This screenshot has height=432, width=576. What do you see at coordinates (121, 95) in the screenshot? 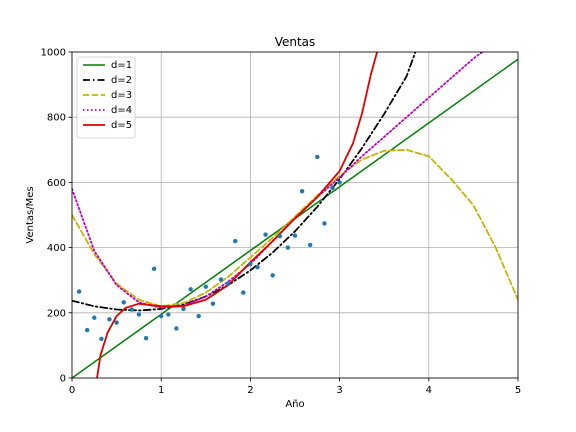
I see `legend-entry: d=3` at bounding box center [121, 95].